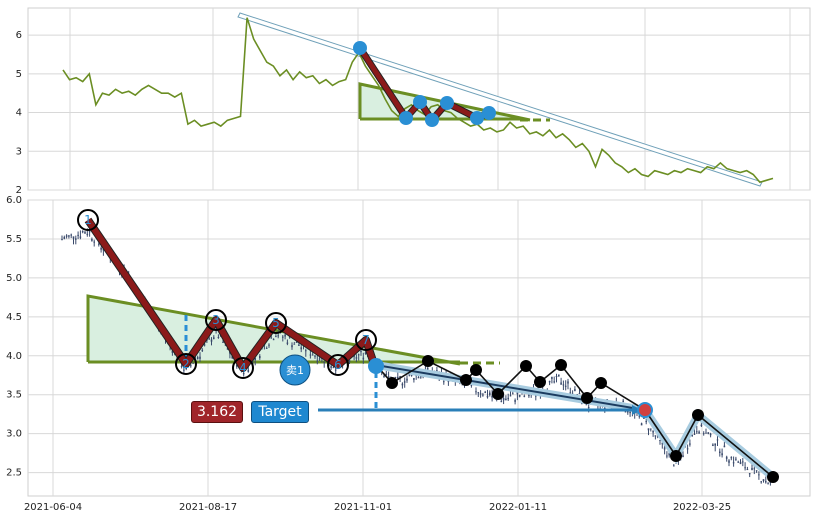 This screenshot has width=816, height=520. I want to click on pivot-label: 5, so click(276, 323).